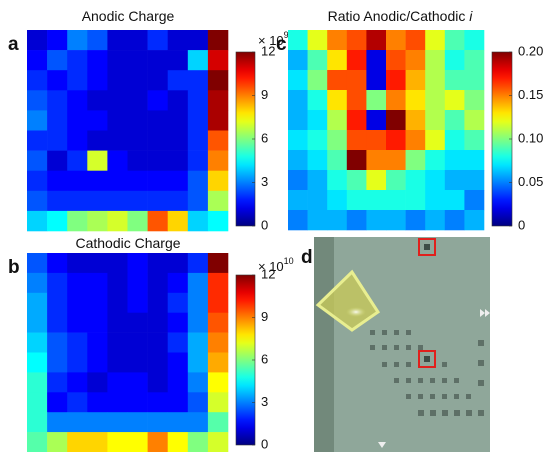 This screenshot has width=547, height=457. I want to click on chart-title: Anodic Charge, so click(128, 16).